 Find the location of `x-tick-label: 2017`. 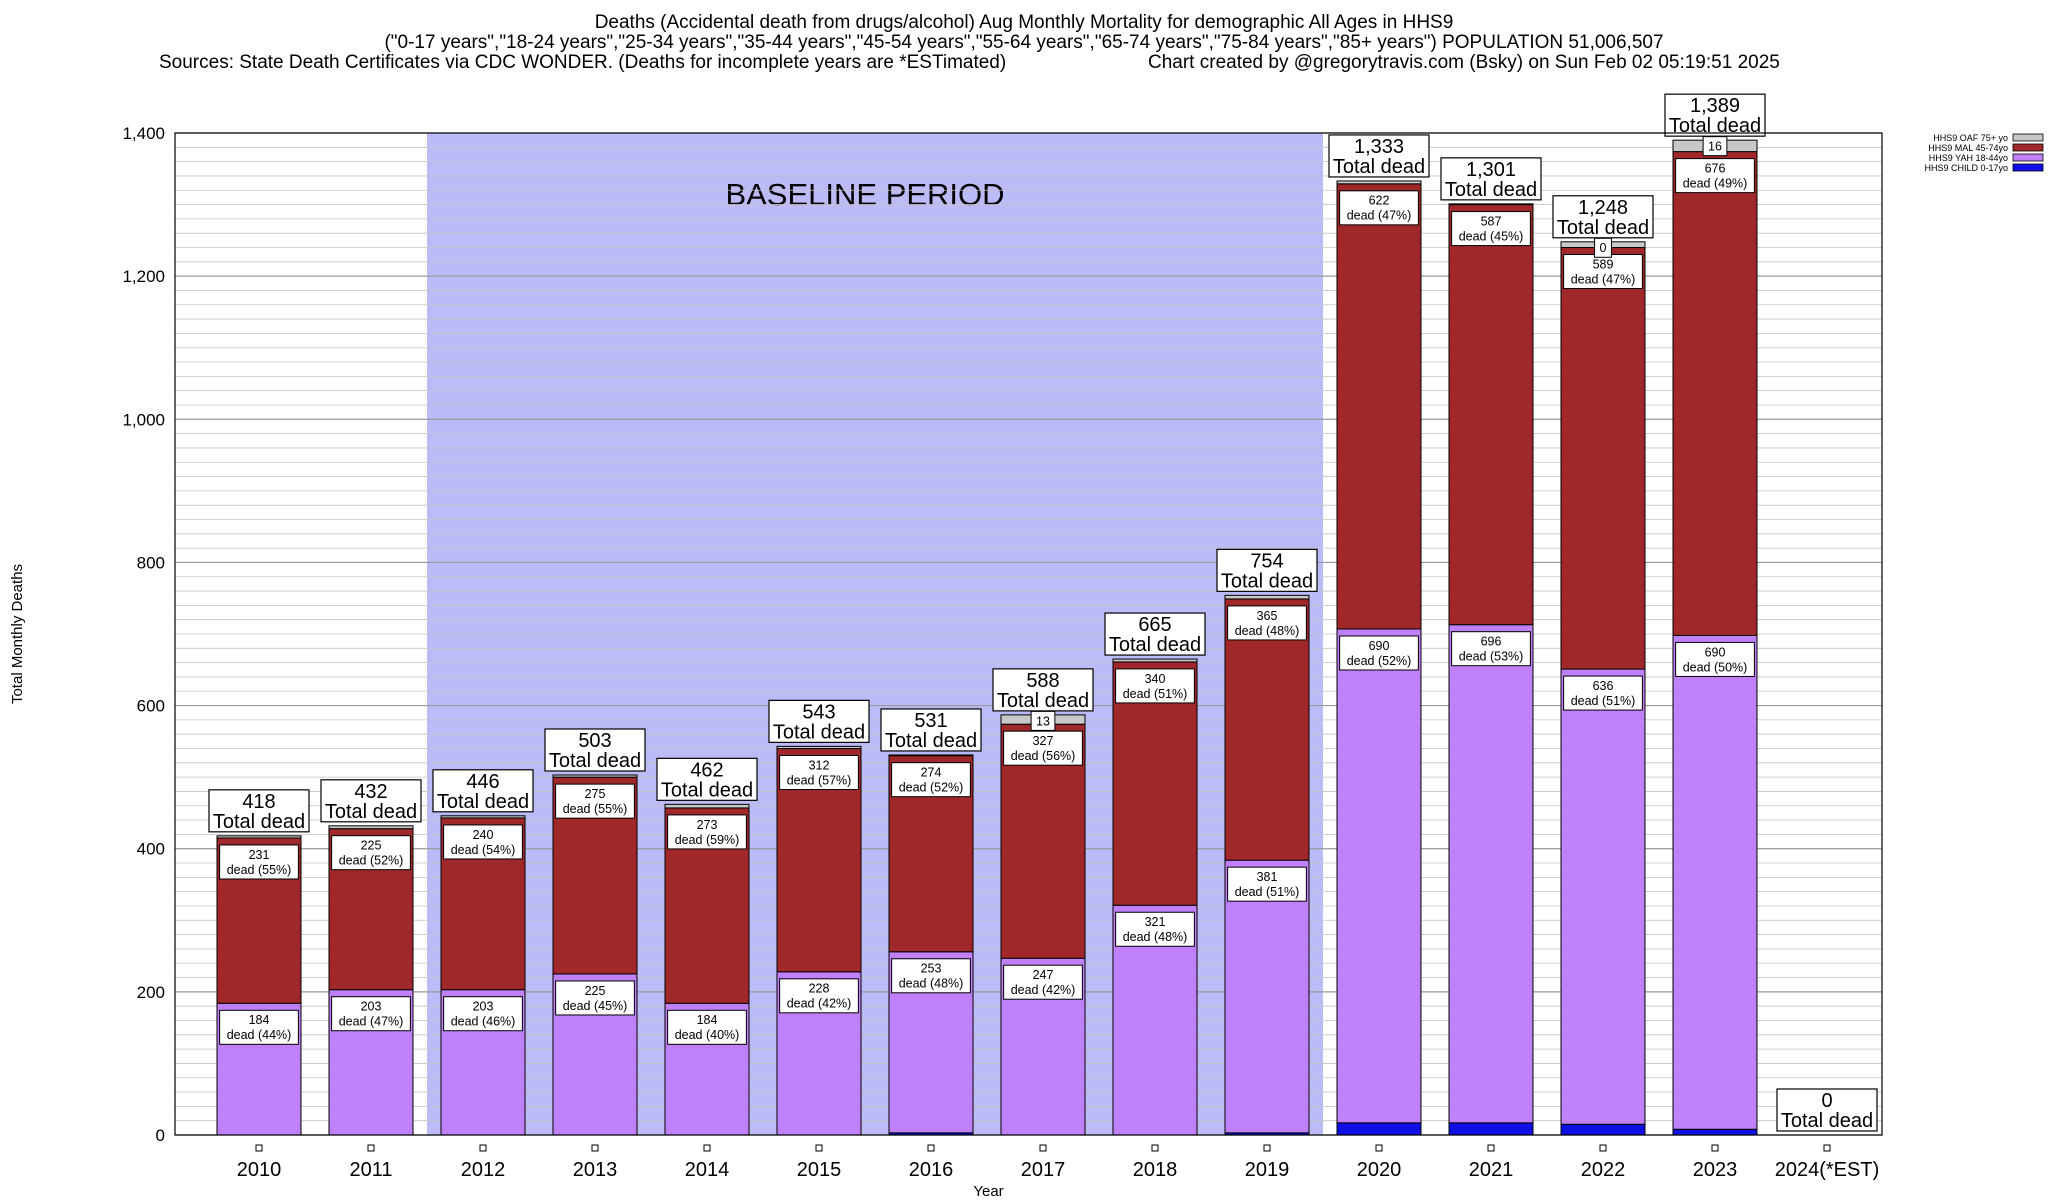

x-tick-label: 2017 is located at coordinates (1043, 1170).